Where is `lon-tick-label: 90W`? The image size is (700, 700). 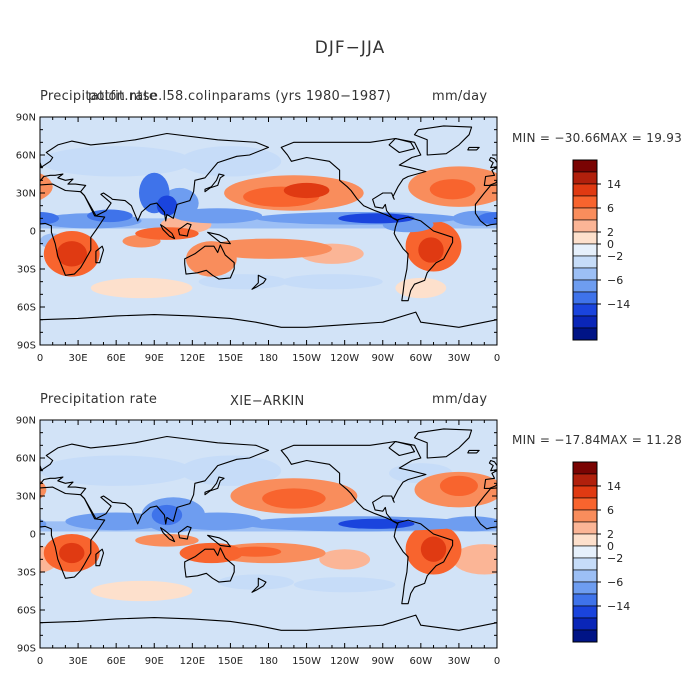 lon-tick-label: 90W is located at coordinates (382, 358).